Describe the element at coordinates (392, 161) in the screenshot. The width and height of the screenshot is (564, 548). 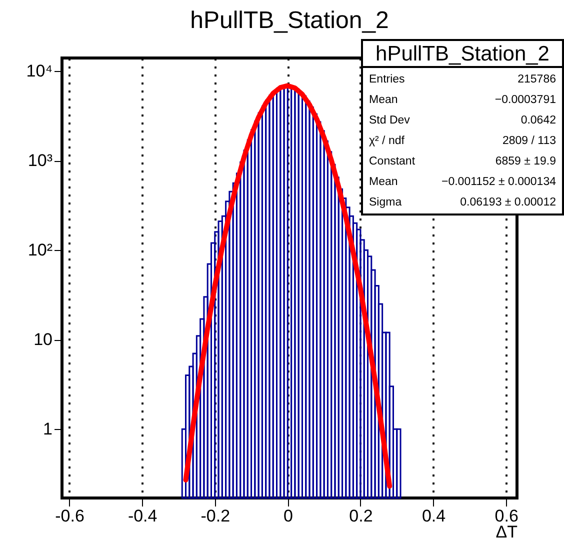
I see `annotation: Constant` at that location.